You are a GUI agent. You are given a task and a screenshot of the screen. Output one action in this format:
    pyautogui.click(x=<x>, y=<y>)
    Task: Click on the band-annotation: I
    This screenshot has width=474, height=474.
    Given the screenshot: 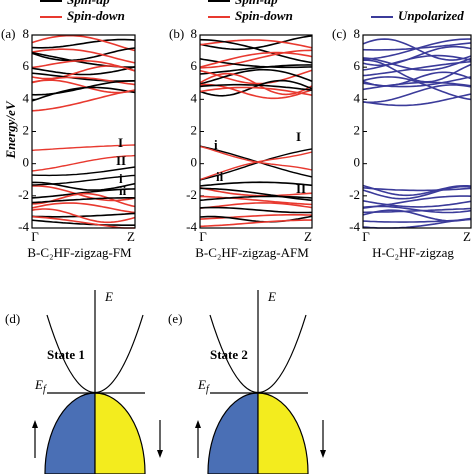 What is the action you would take?
    pyautogui.click(x=120, y=142)
    